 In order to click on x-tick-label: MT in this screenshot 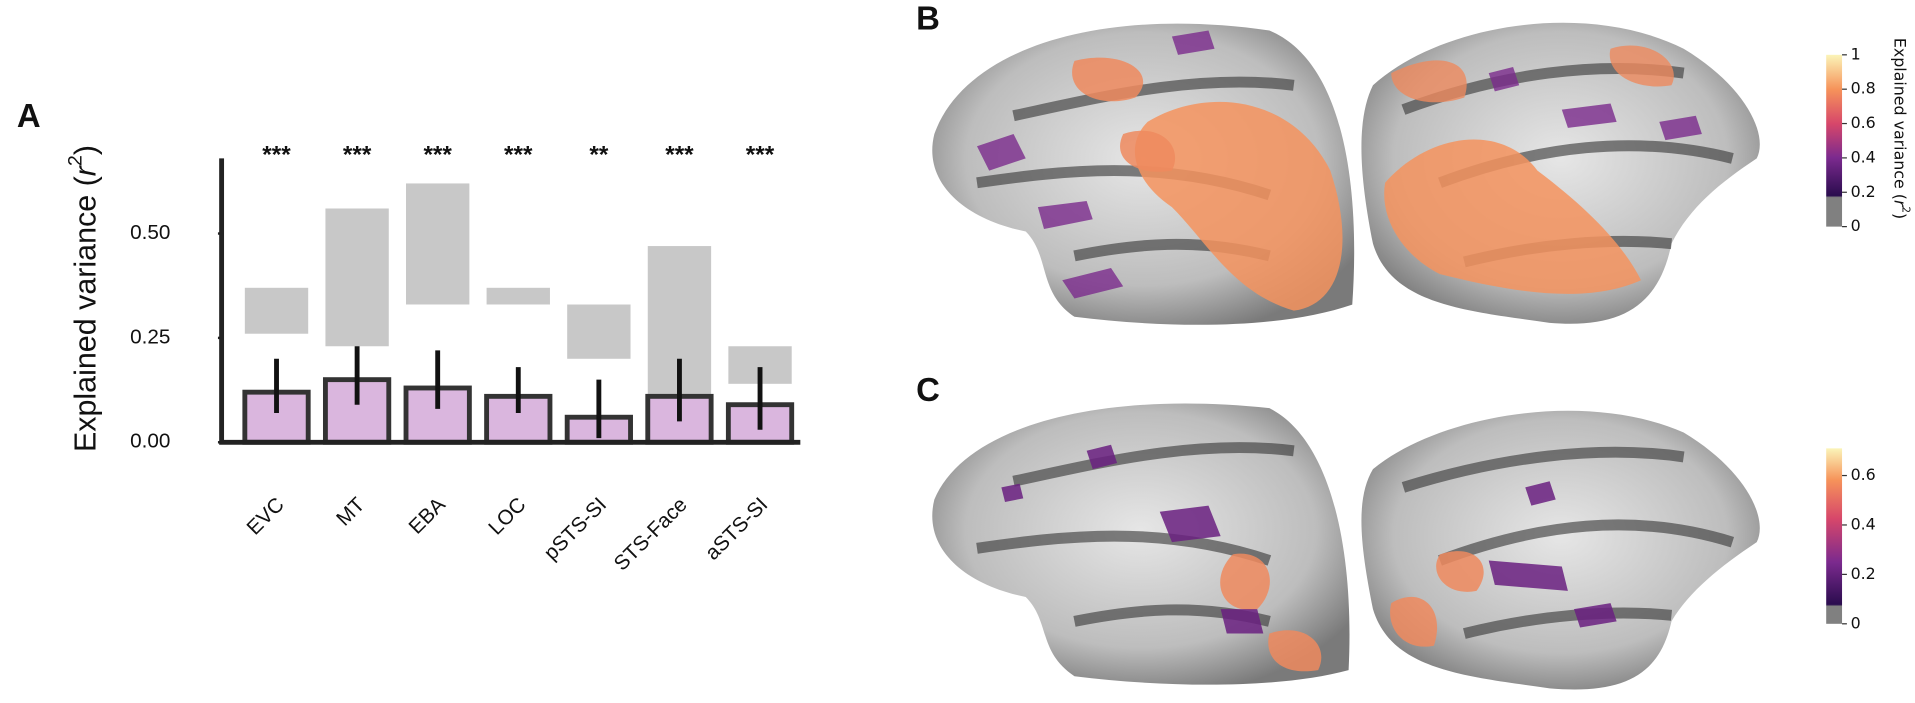, I will do `click(351, 512)`.